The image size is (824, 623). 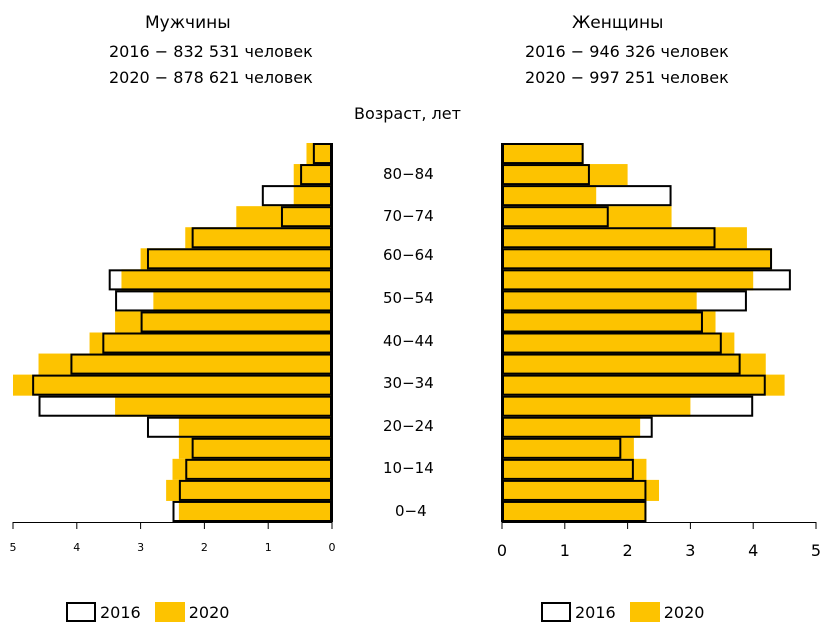 What do you see at coordinates (332, 547) in the screenshot?
I see `men-x-tick-label: 0` at bounding box center [332, 547].